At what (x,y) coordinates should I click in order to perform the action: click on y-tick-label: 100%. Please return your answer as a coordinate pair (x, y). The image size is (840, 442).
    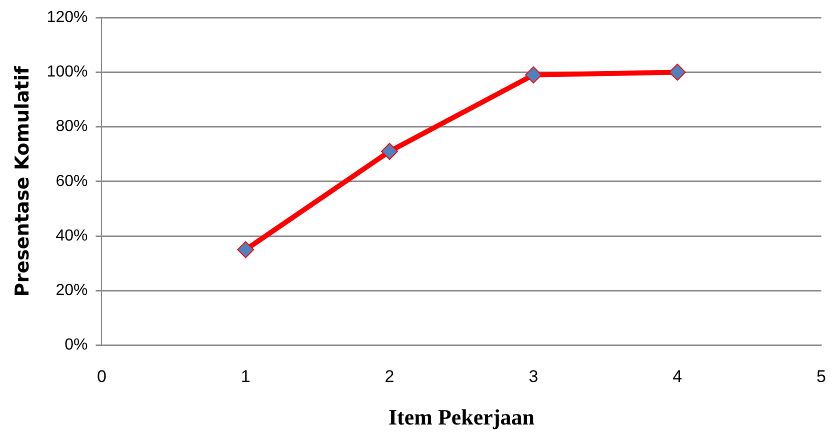
    Looking at the image, I should click on (67, 72).